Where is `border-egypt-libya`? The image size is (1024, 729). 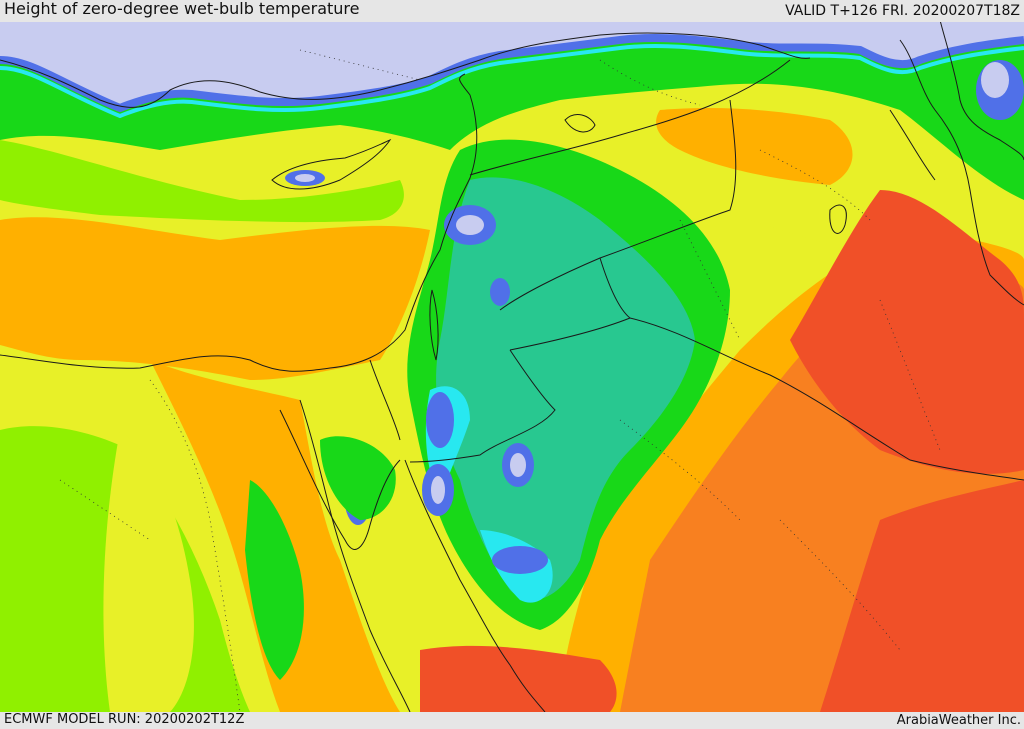 border-egypt-libya is located at coordinates (385, 400).